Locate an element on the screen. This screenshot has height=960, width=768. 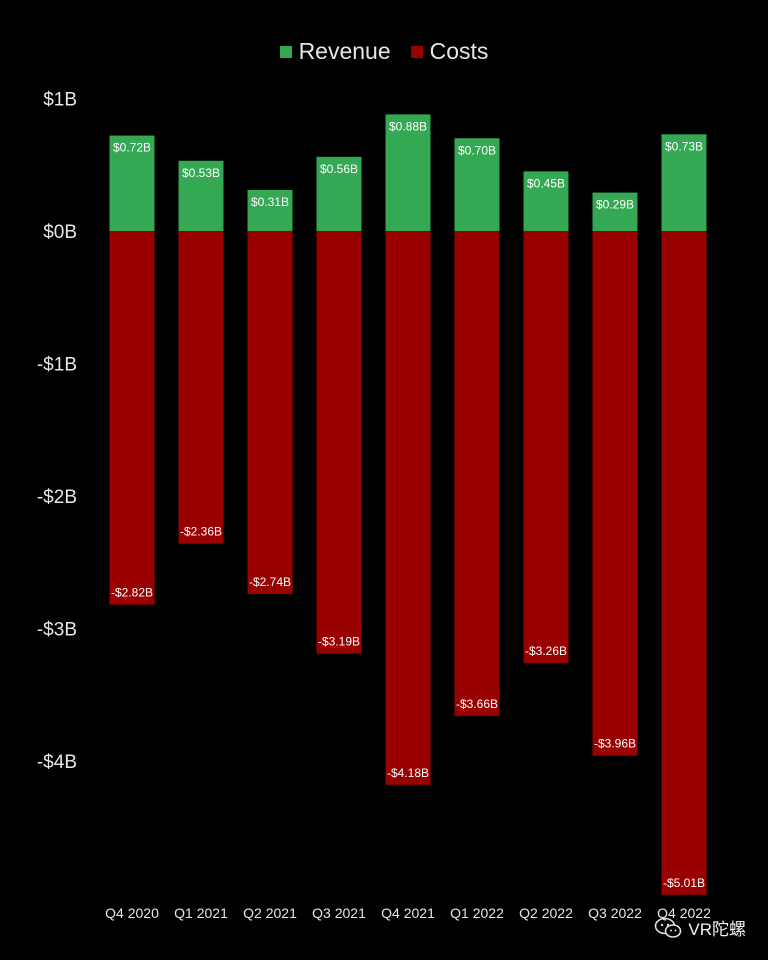
x-tick-label: Q1 2022 is located at coordinates (477, 913).